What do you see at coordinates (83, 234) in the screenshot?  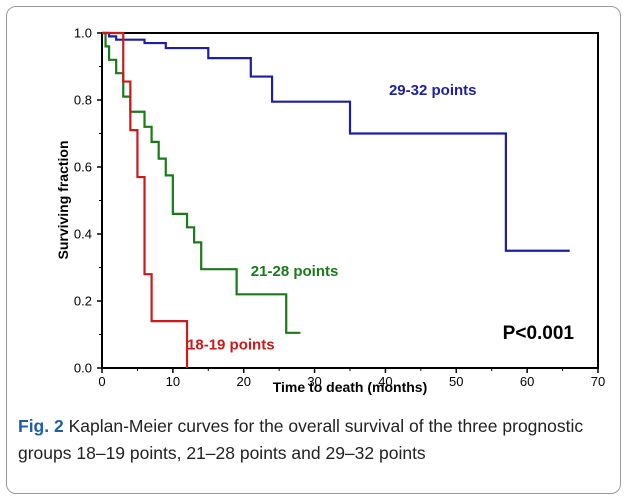 I see `y-tick-label: 0.4` at bounding box center [83, 234].